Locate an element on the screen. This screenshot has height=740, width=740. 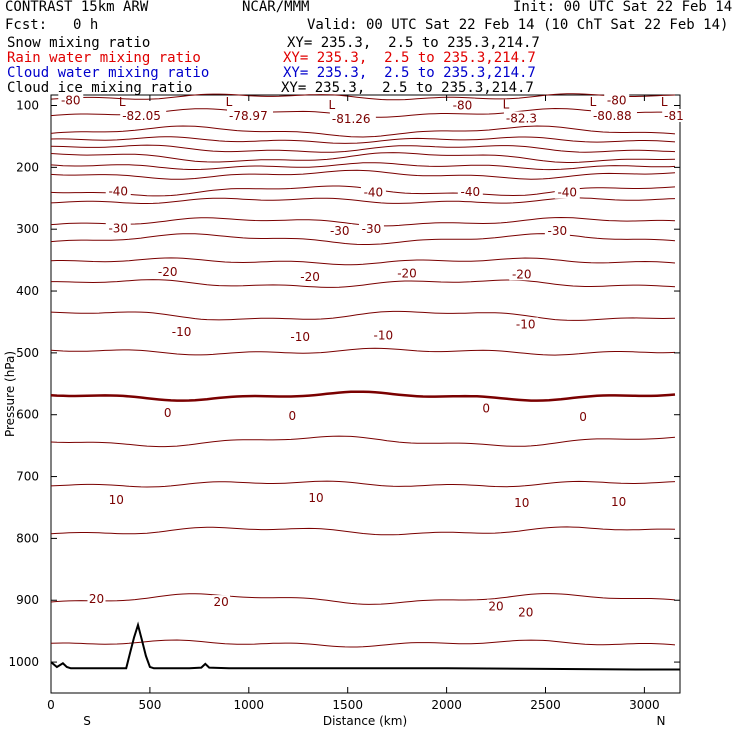
x-tick-label: 2000 is located at coordinates (446, 705).